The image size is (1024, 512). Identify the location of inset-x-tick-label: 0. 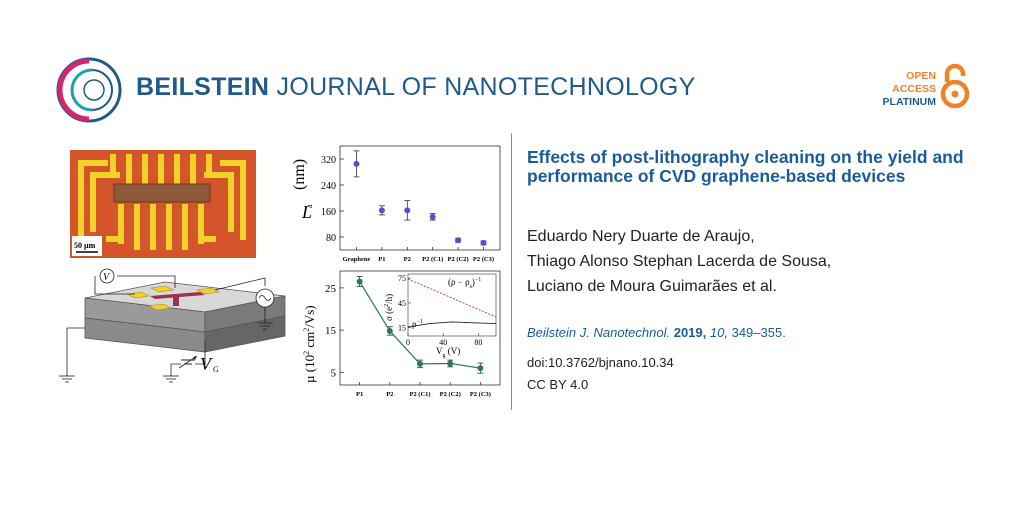
(408, 342).